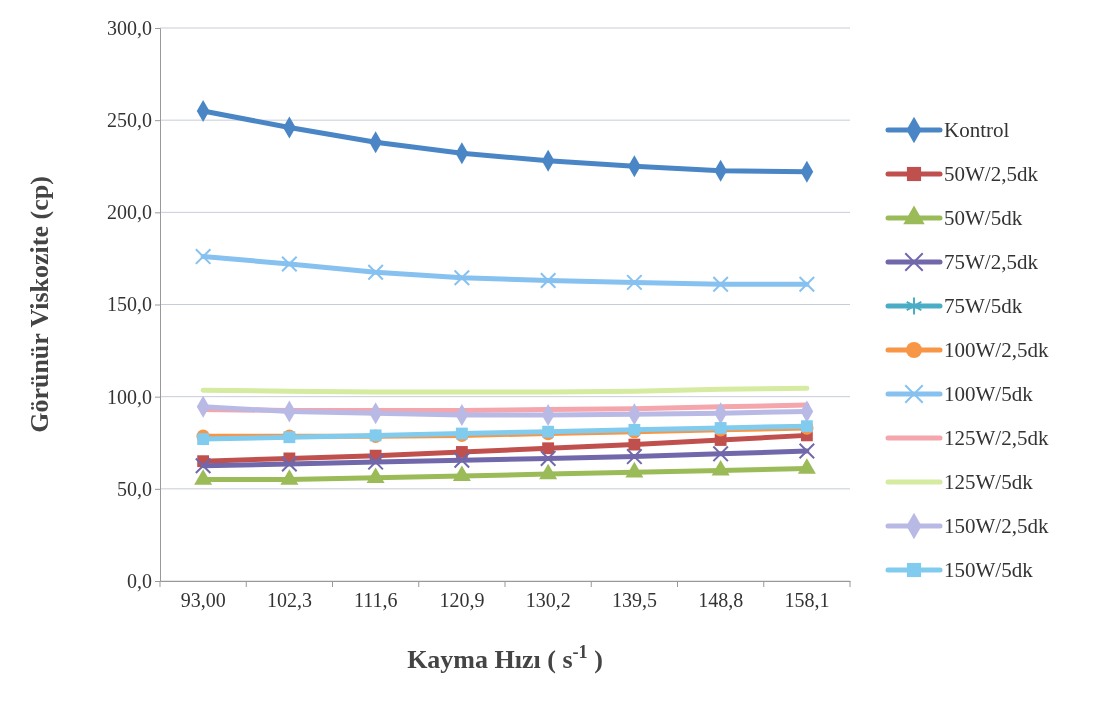 The width and height of the screenshot is (1099, 701). I want to click on legend-label: 125W/5dk, so click(989, 482).